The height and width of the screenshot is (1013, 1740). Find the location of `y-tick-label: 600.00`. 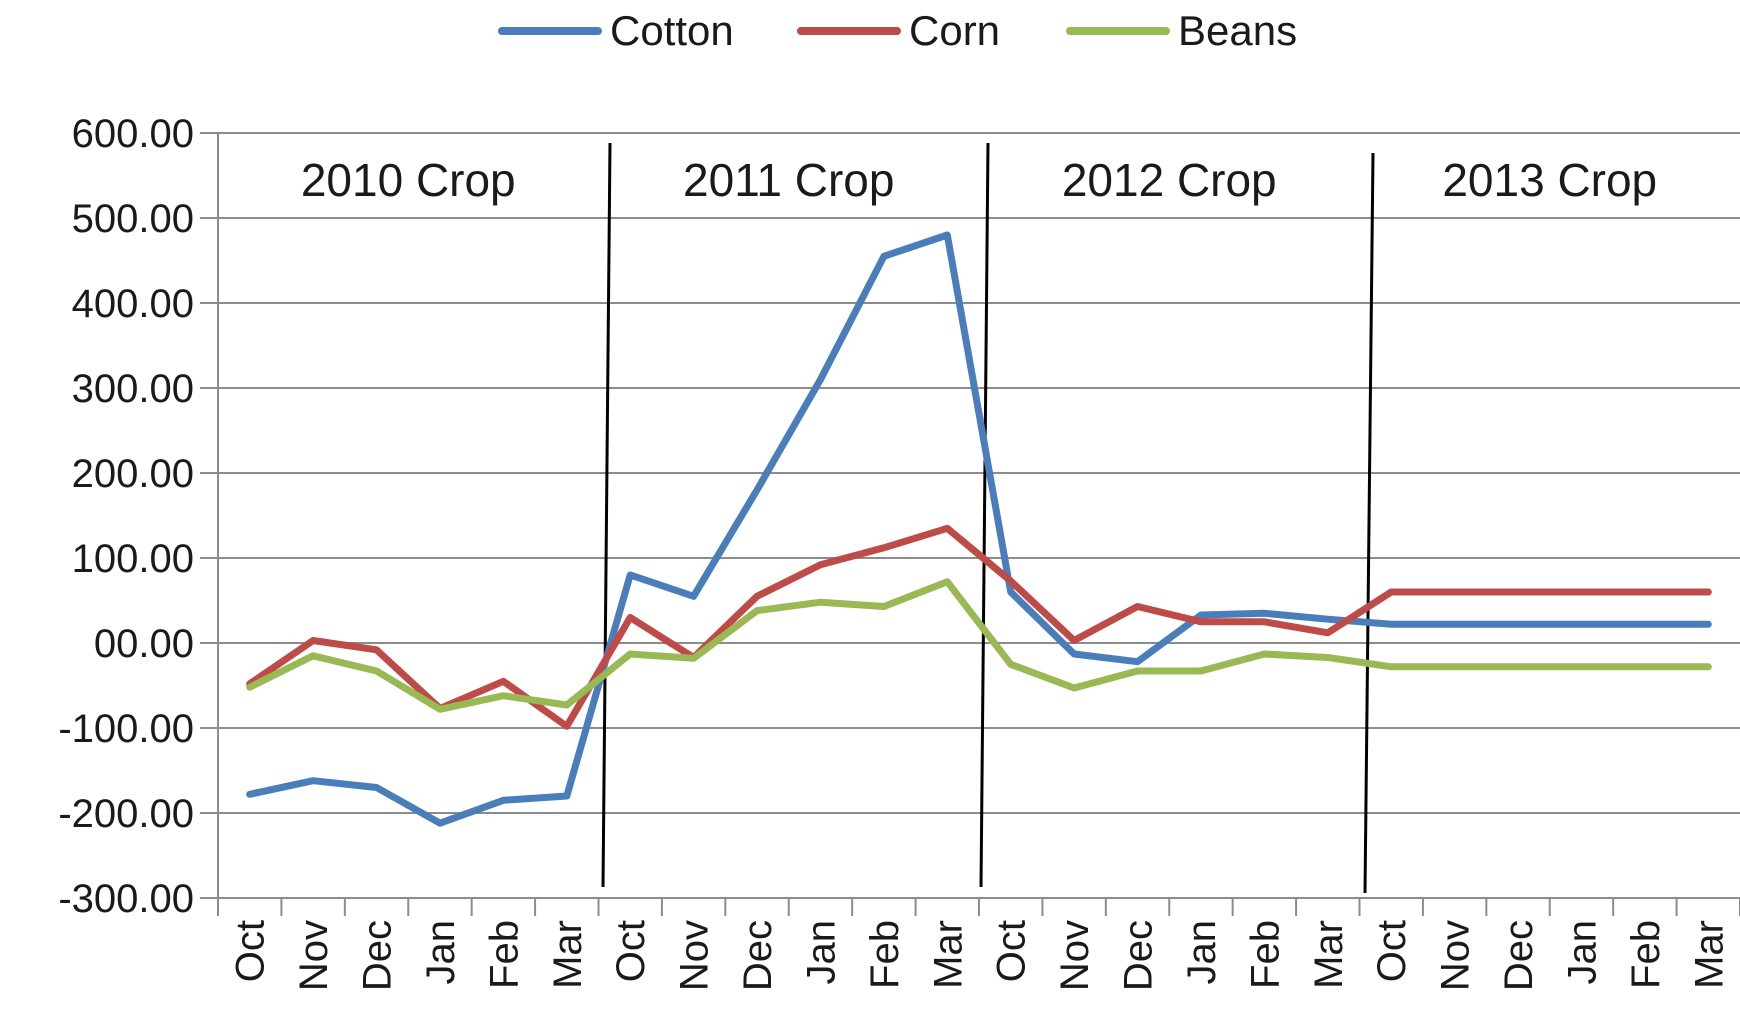

y-tick-label: 600.00 is located at coordinates (133, 134).